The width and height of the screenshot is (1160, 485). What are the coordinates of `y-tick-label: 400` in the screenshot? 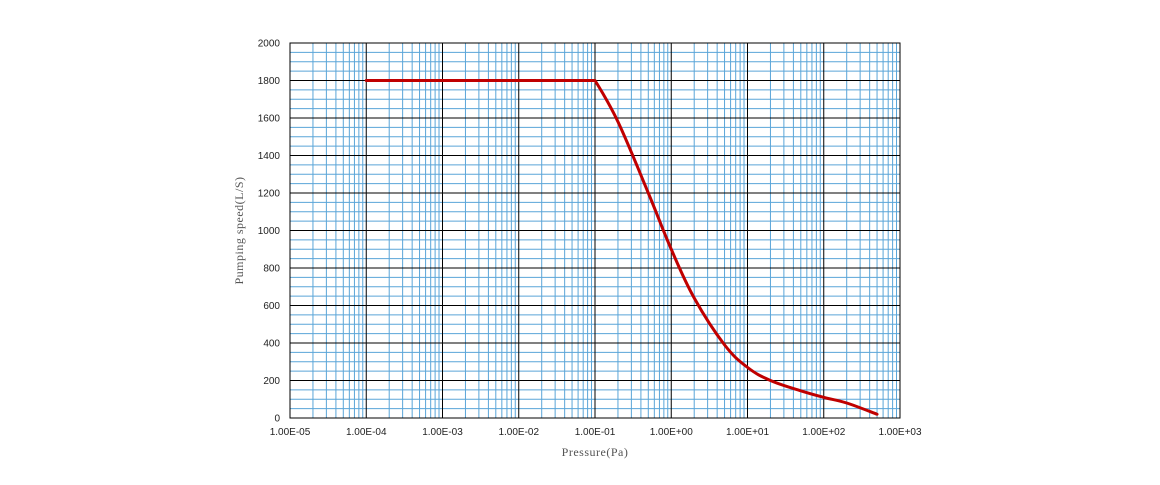 It's located at (271, 344).